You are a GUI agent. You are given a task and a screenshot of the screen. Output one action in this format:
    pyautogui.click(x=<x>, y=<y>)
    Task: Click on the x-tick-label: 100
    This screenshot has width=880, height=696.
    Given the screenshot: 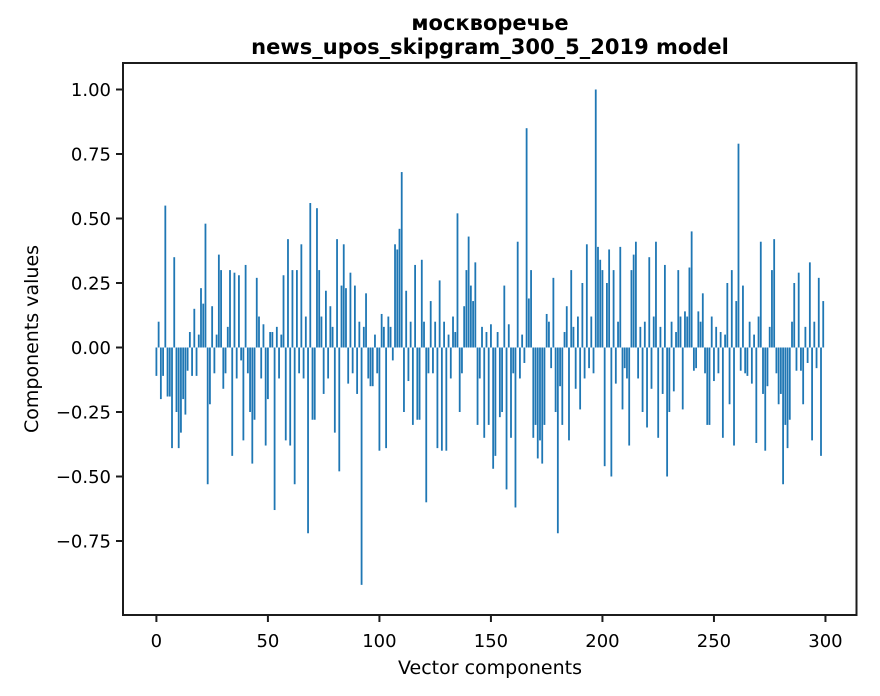 What is the action you would take?
    pyautogui.click(x=379, y=641)
    